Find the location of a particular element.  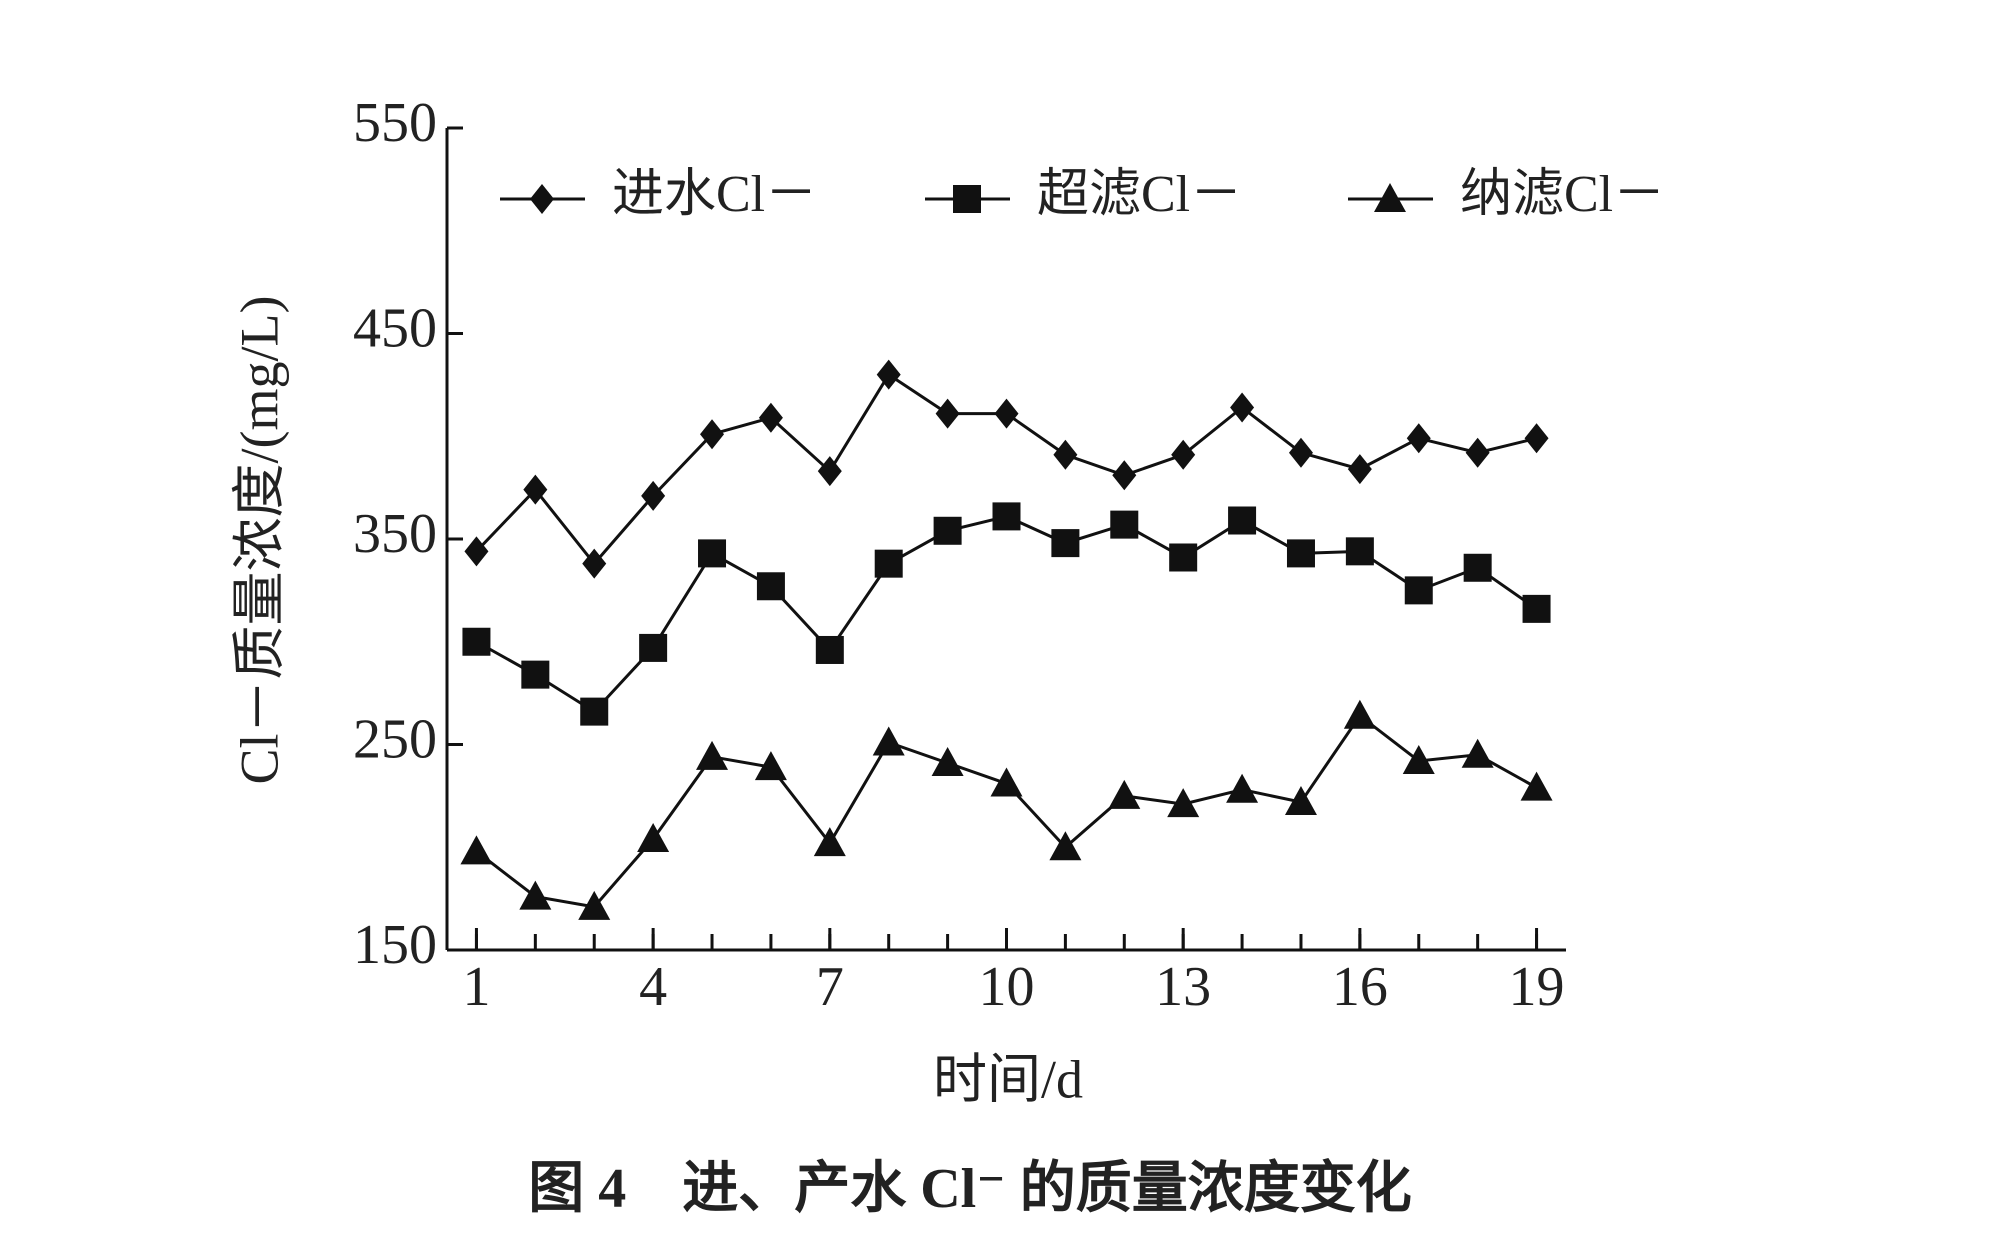

y-tick-label: 450 is located at coordinates (395, 328).